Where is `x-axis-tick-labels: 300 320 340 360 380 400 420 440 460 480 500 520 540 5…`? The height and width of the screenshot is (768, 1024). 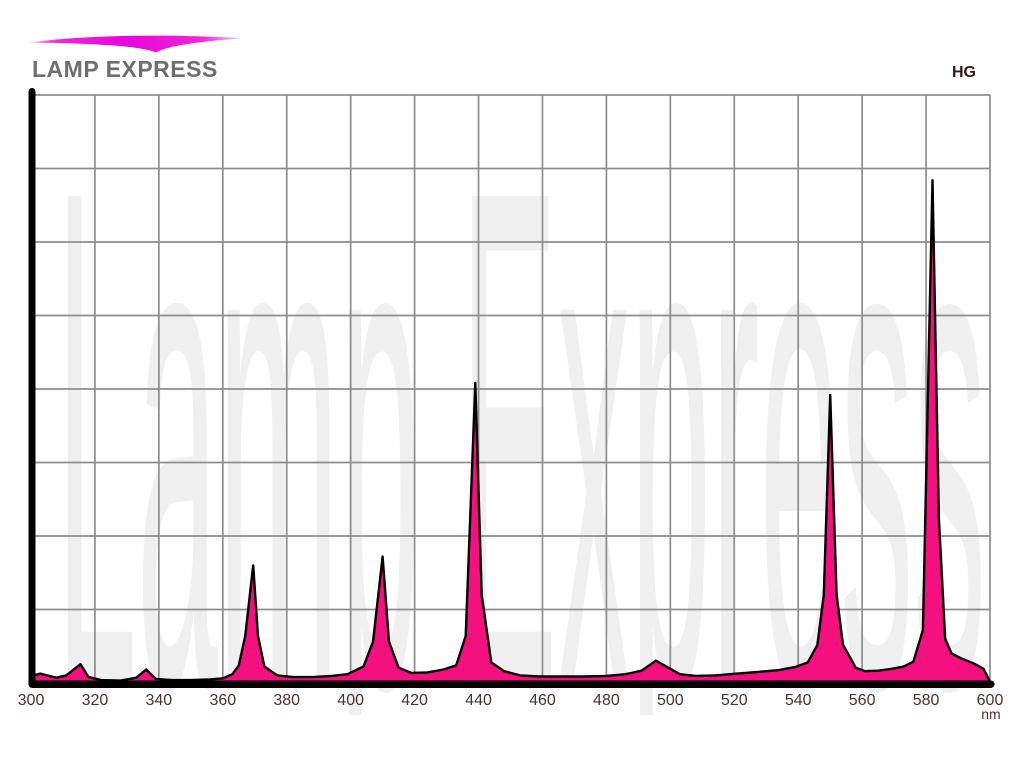
x-axis-tick-labels: 300 320 340 360 380 400 420 440 460 480 500 520 540 5… is located at coordinates (512, 703).